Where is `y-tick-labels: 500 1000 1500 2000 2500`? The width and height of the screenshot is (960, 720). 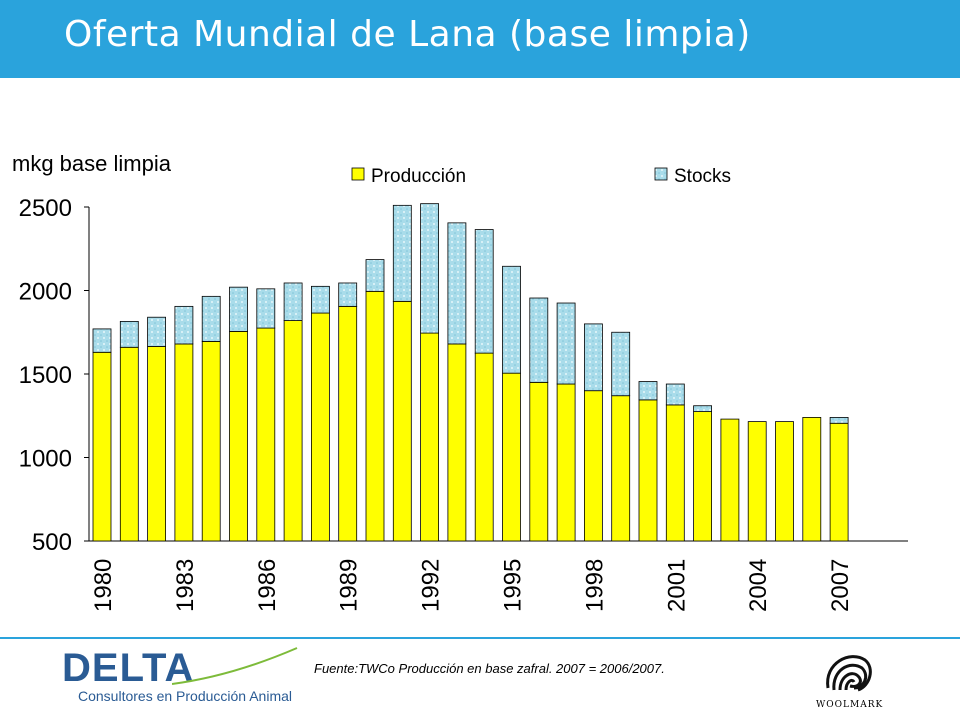
y-tick-labels: 500 1000 1500 2000 2500 is located at coordinates (45, 375).